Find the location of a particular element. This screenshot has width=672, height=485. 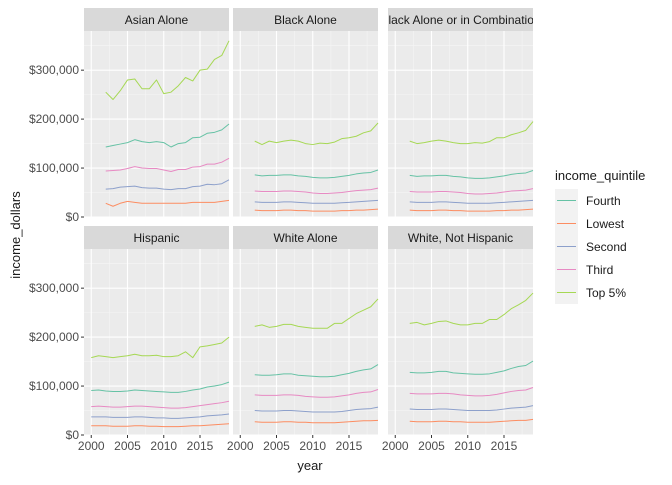

series-line-third-black-alone is located at coordinates (316, 191).